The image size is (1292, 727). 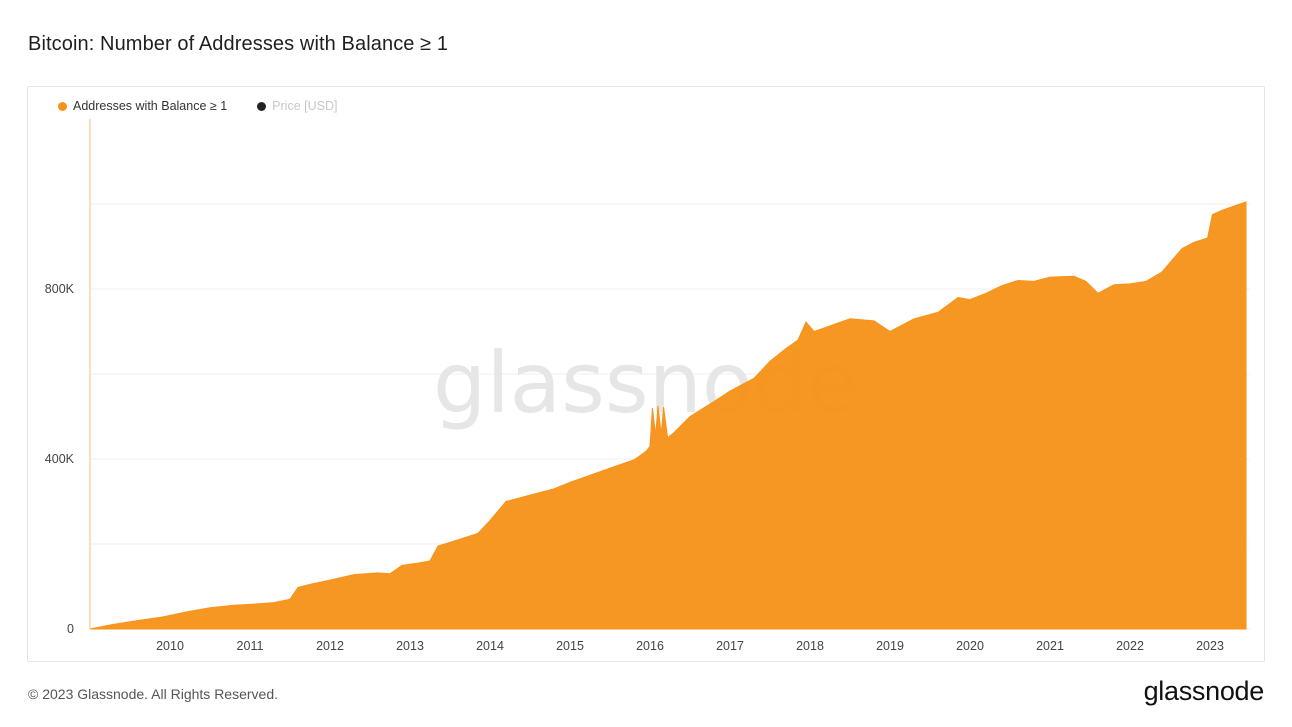 What do you see at coordinates (1204, 691) in the screenshot?
I see `glassnode-logo: glassnode` at bounding box center [1204, 691].